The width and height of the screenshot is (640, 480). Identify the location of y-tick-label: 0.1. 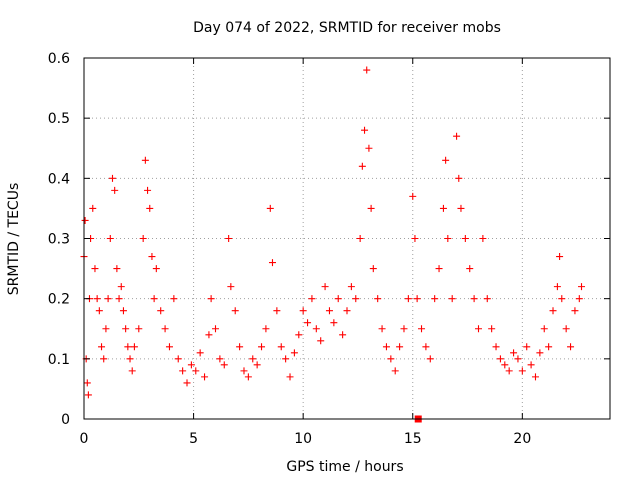
(59, 360).